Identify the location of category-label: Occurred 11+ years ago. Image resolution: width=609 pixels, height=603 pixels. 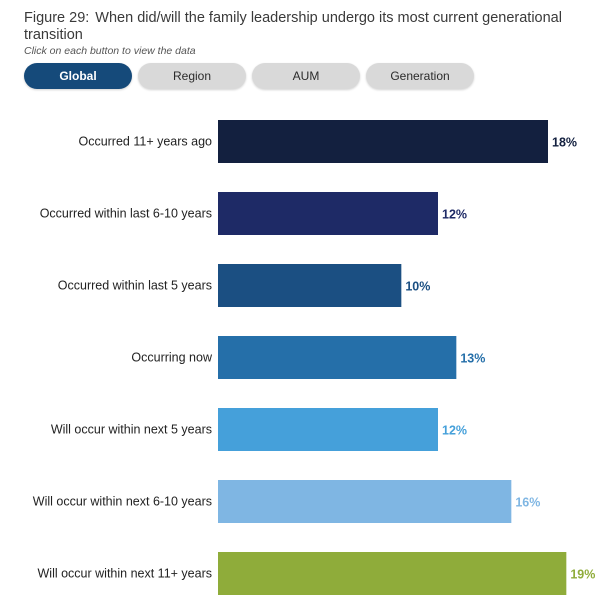
(145, 142).